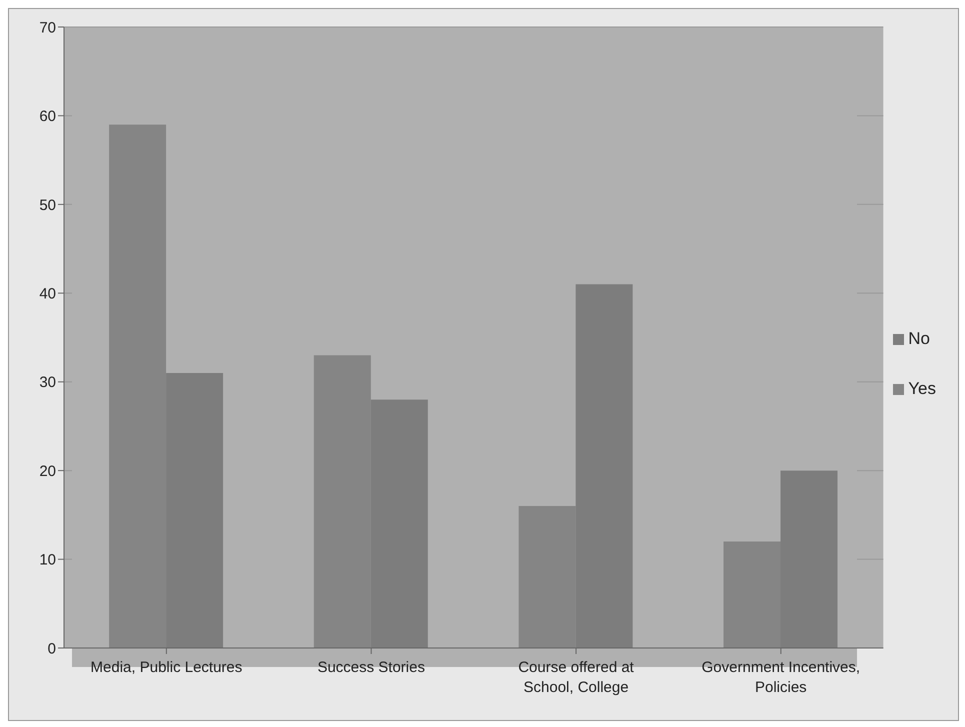 This screenshot has height=727, width=965. What do you see at coordinates (922, 388) in the screenshot?
I see `legend-label: Yes` at bounding box center [922, 388].